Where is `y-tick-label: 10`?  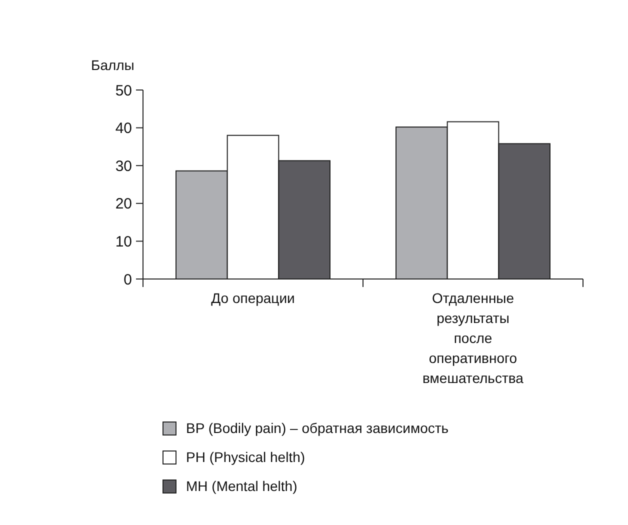
y-tick-label: 10 is located at coordinates (123, 241).